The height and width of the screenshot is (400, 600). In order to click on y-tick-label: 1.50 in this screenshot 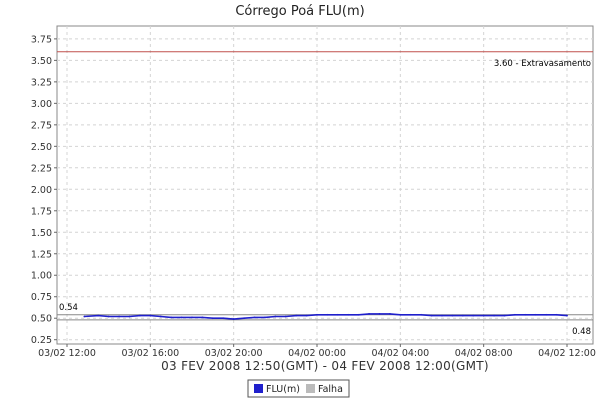, I will do `click(41, 233)`.